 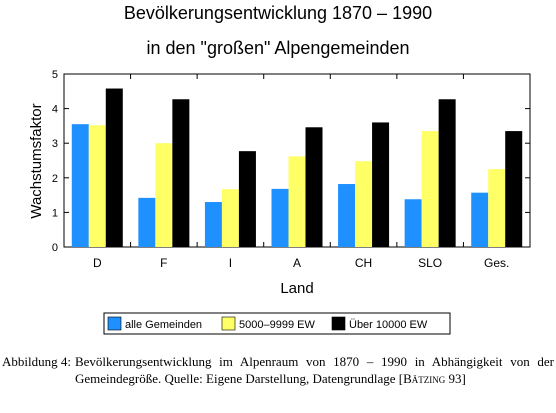 What do you see at coordinates (55, 179) in the screenshot?
I see `y-tick-label: 2` at bounding box center [55, 179].